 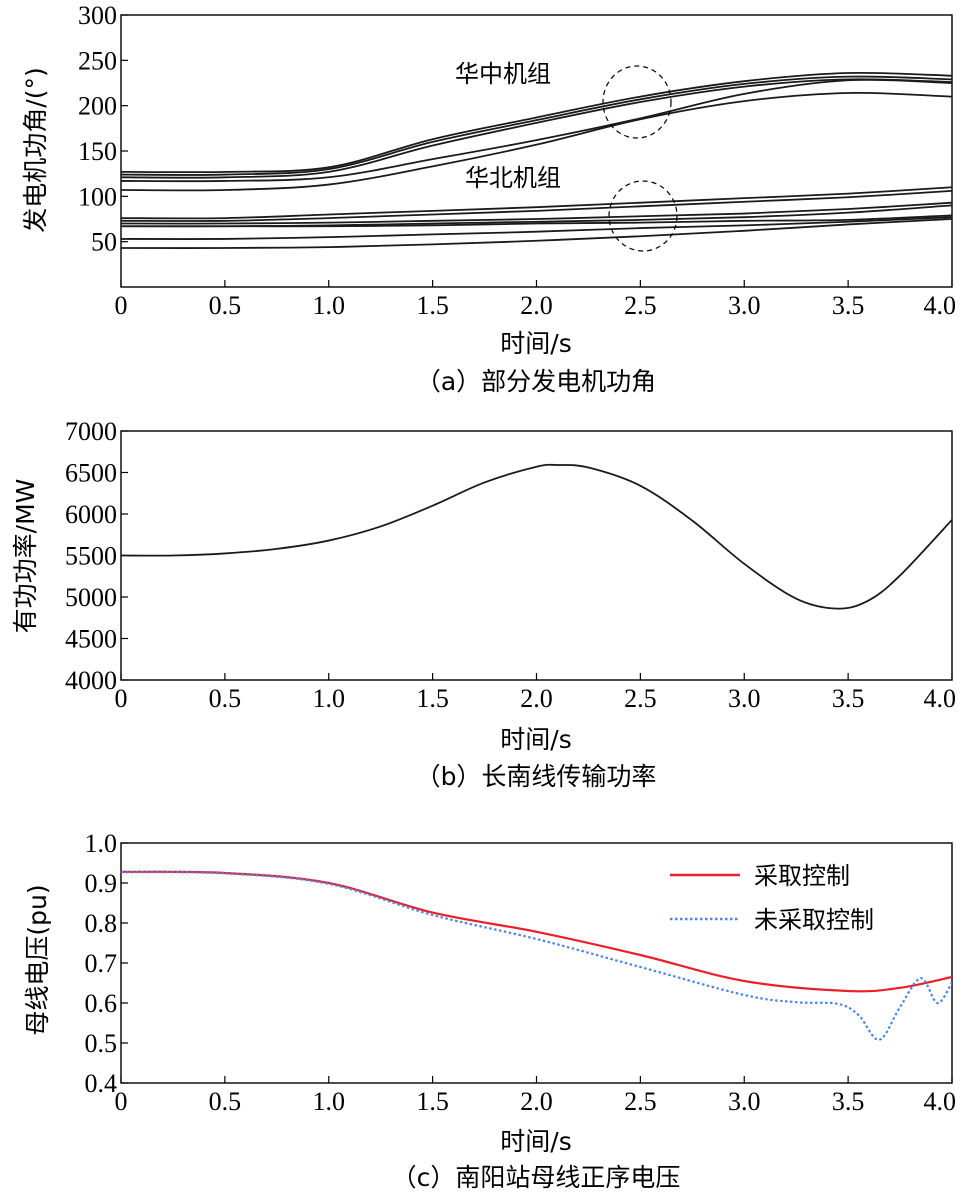 What do you see at coordinates (536, 776) in the screenshot?
I see `caption: （b）长南线传输功率` at bounding box center [536, 776].